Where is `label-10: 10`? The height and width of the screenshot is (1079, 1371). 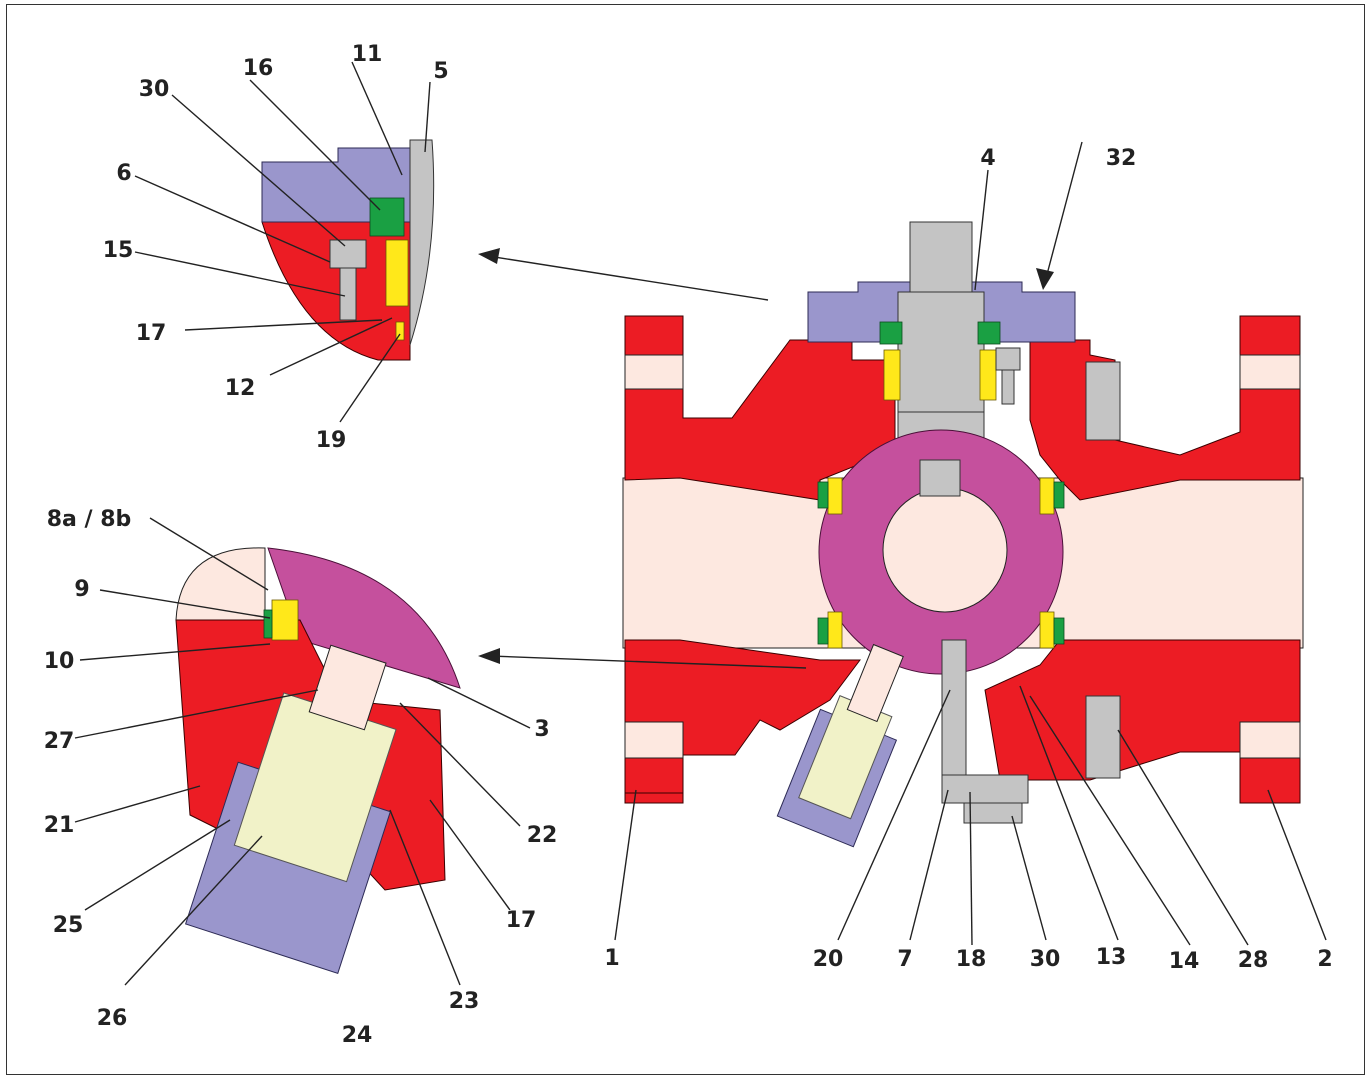 label-10: 10 is located at coordinates (59, 661).